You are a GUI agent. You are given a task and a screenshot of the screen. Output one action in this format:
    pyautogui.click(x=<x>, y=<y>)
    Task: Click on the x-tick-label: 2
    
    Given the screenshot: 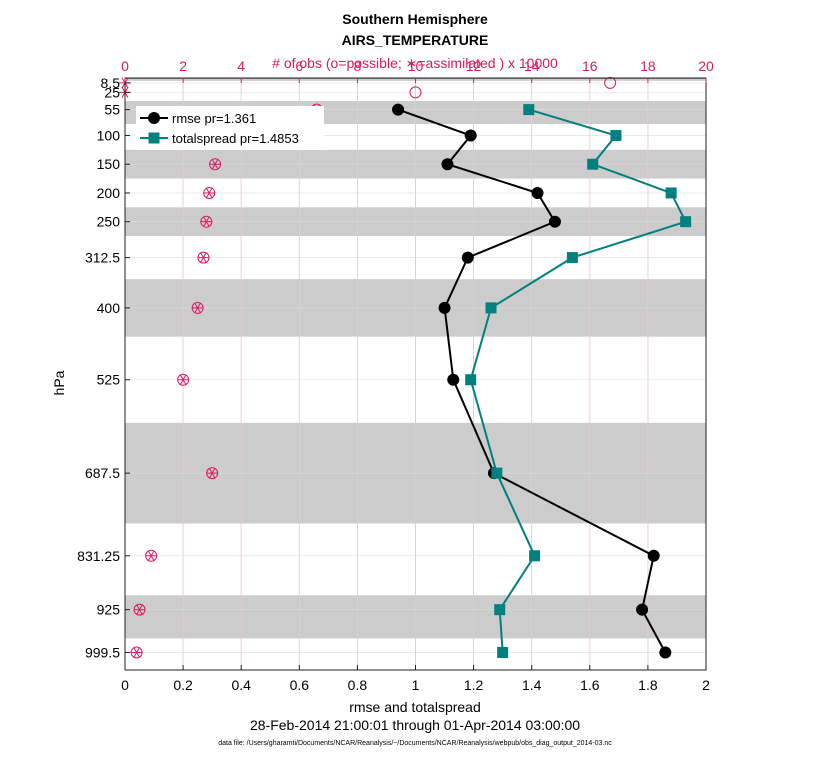 What is the action you would take?
    pyautogui.click(x=706, y=685)
    